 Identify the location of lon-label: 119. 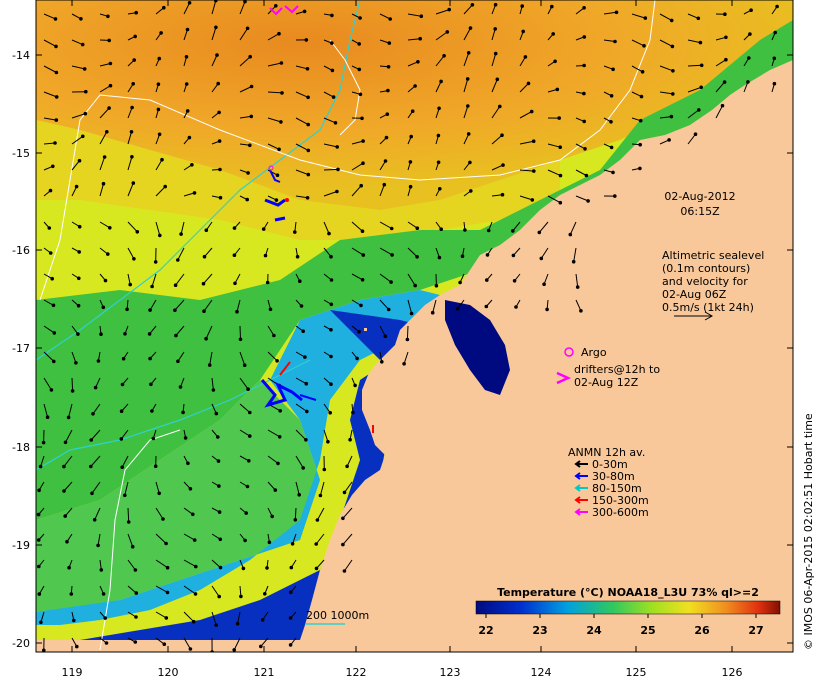
(72, 672).